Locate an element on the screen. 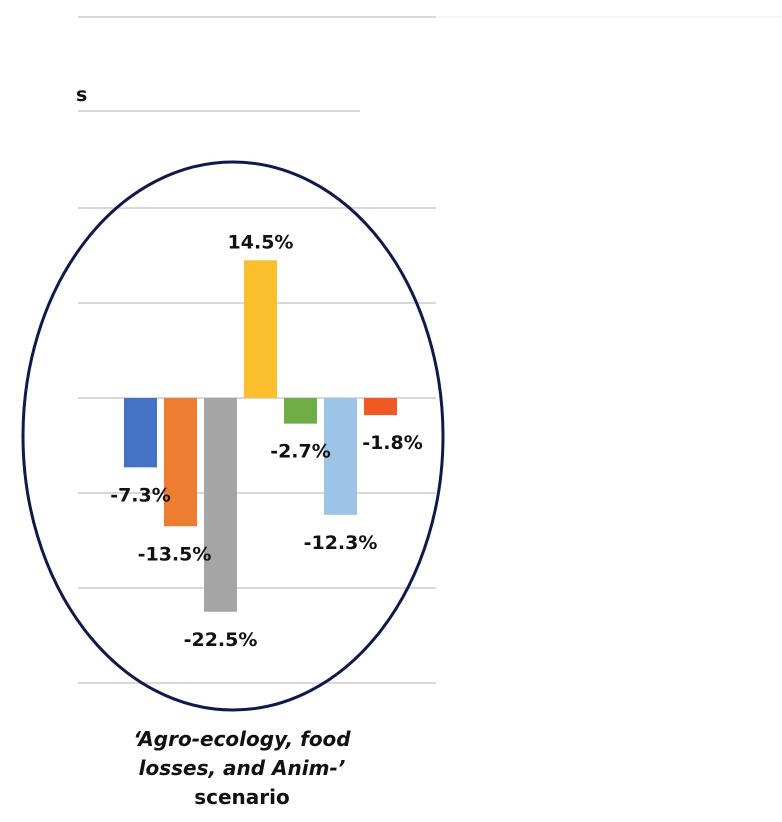  data-label: -2.7% is located at coordinates (300, 452).